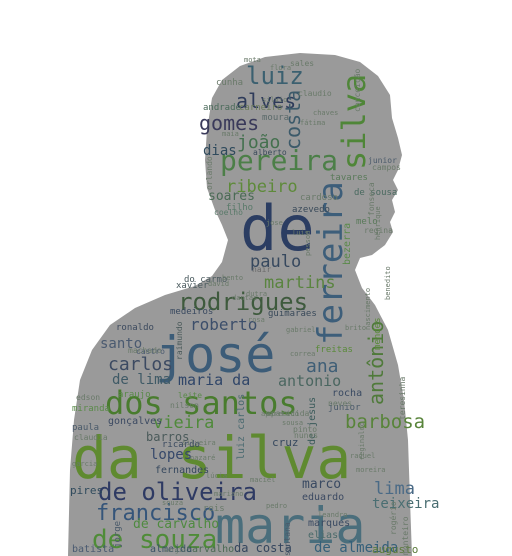  Describe the element at coordinates (262, 187) in the screenshot. I see `word-18: ribeiro` at that location.